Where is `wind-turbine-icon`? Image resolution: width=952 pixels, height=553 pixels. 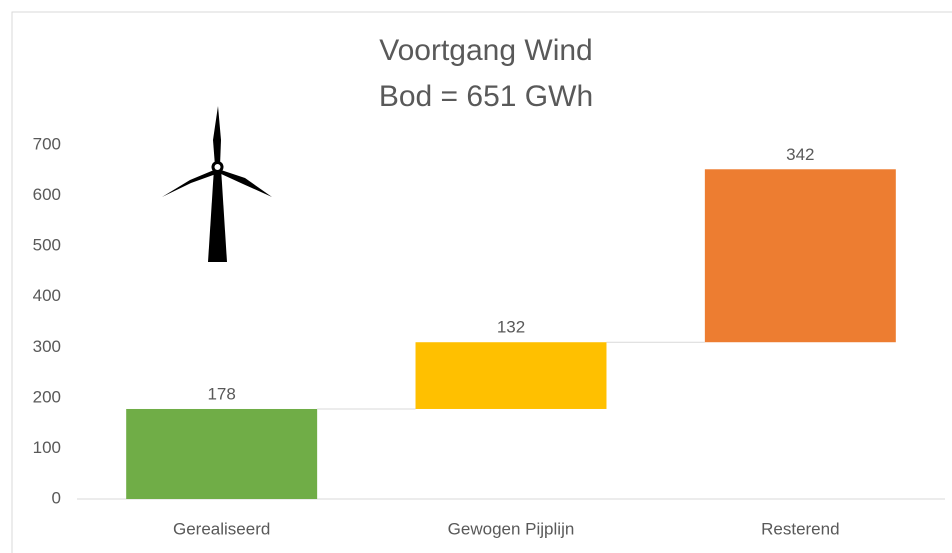
wind-turbine-icon is located at coordinates (217, 184).